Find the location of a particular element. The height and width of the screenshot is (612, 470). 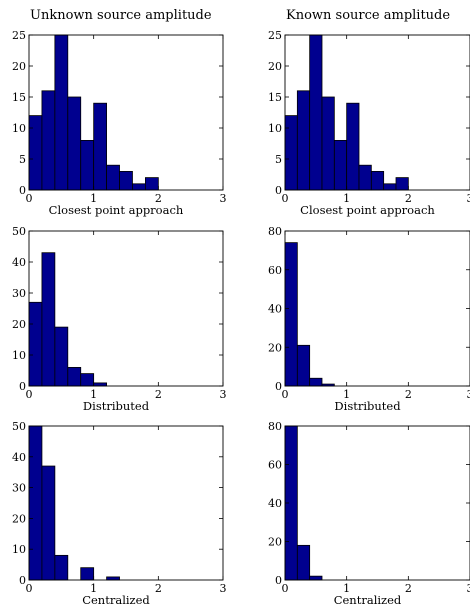

column-title-unknown: Unknown source amplitude is located at coordinates (121, 15).